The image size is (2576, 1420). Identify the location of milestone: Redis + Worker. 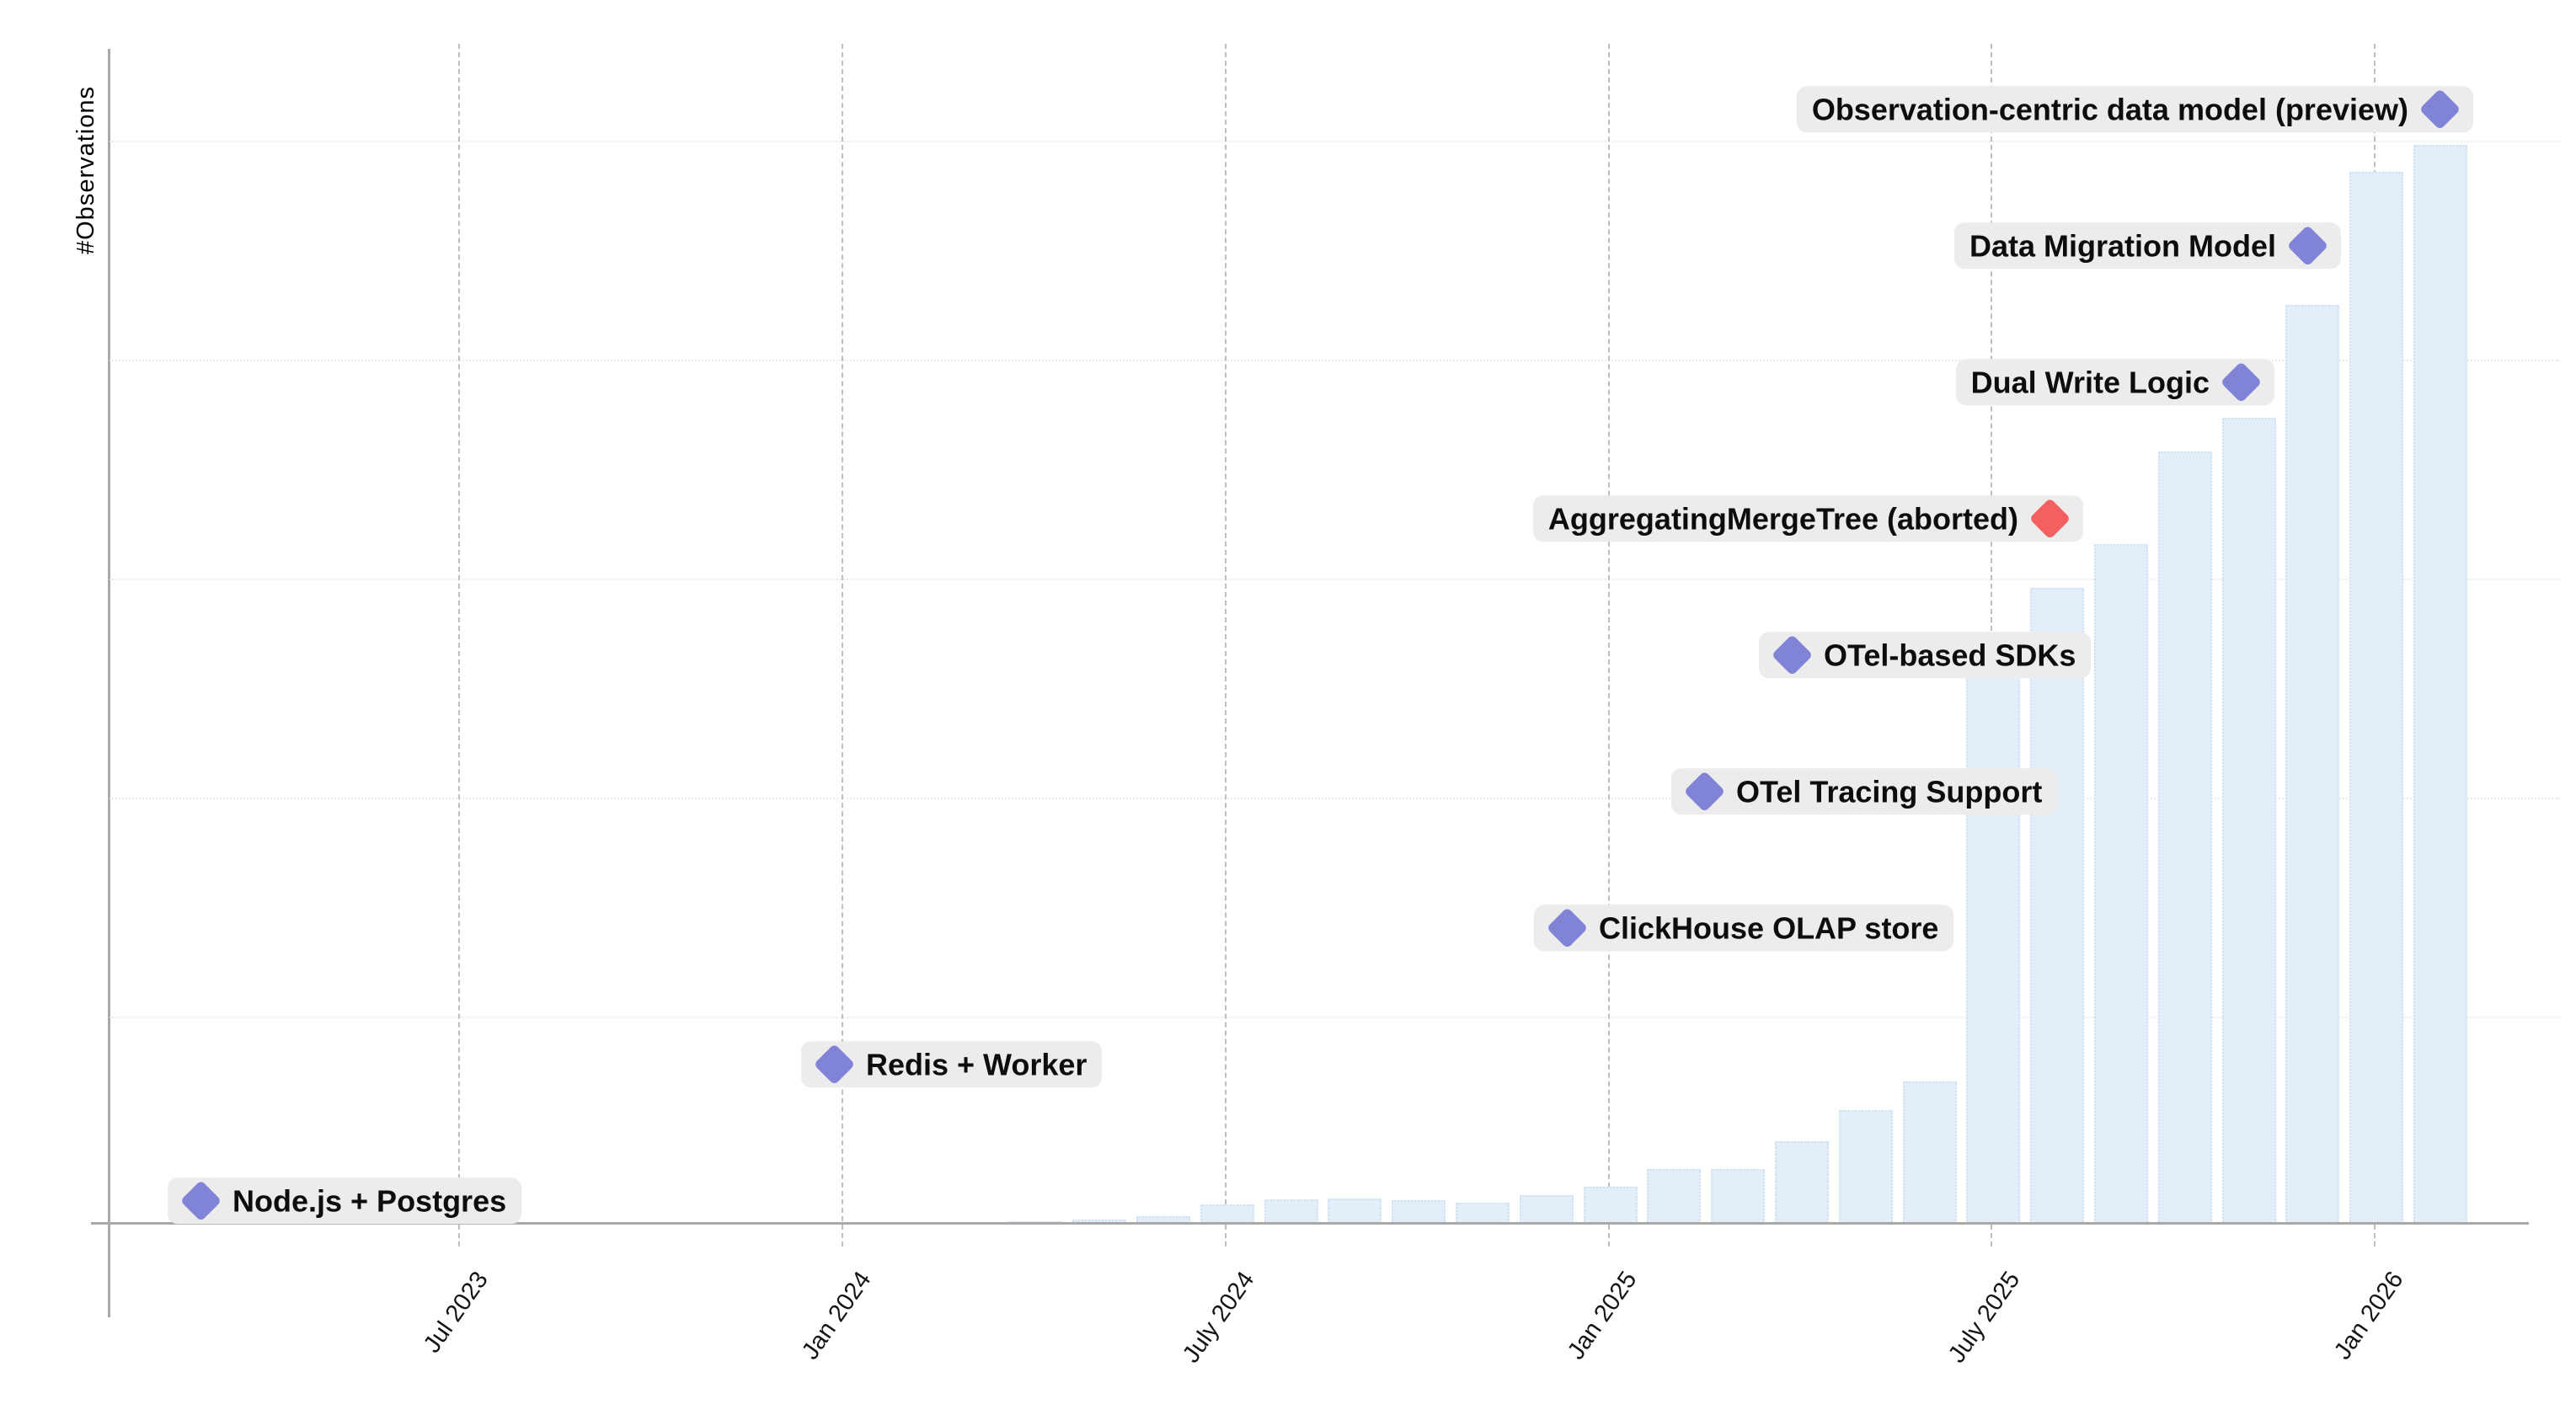
(952, 1064).